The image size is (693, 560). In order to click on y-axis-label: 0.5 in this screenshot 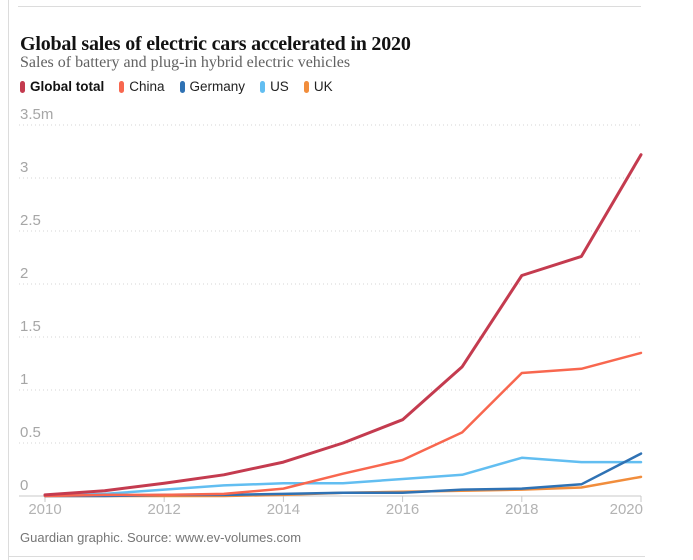, I will do `click(30, 432)`.